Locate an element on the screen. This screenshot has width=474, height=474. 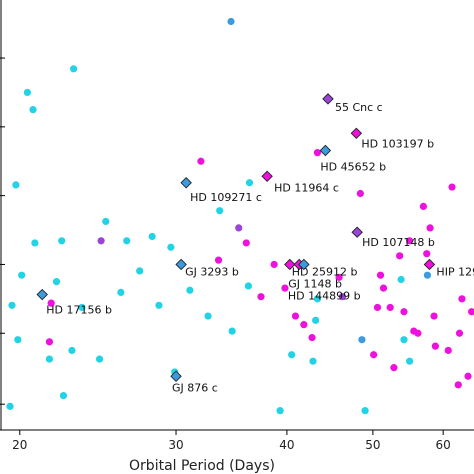
x-tick-label: 20 is located at coordinates (19, 445).